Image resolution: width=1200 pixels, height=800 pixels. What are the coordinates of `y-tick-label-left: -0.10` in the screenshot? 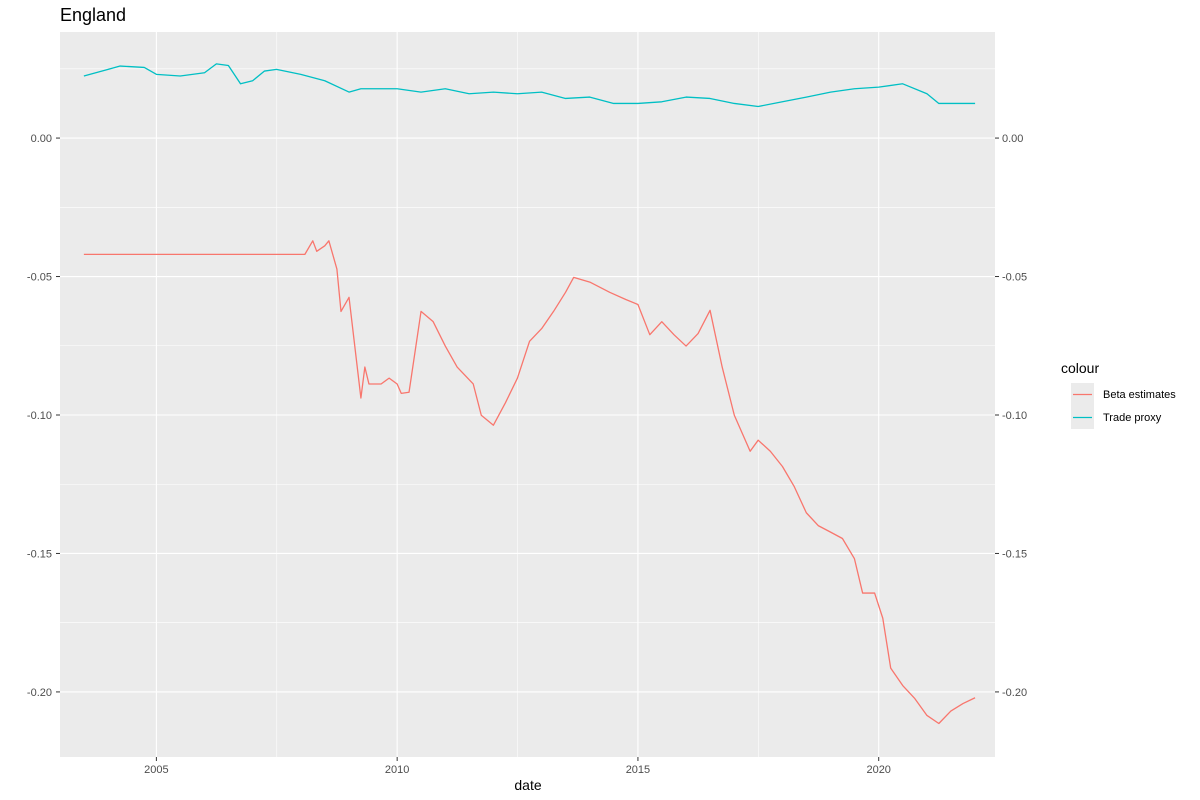 It's located at (39, 416).